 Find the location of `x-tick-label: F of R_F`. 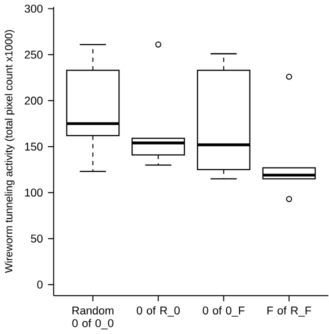

x-tick-label: F of R_F is located at coordinates (290, 311).